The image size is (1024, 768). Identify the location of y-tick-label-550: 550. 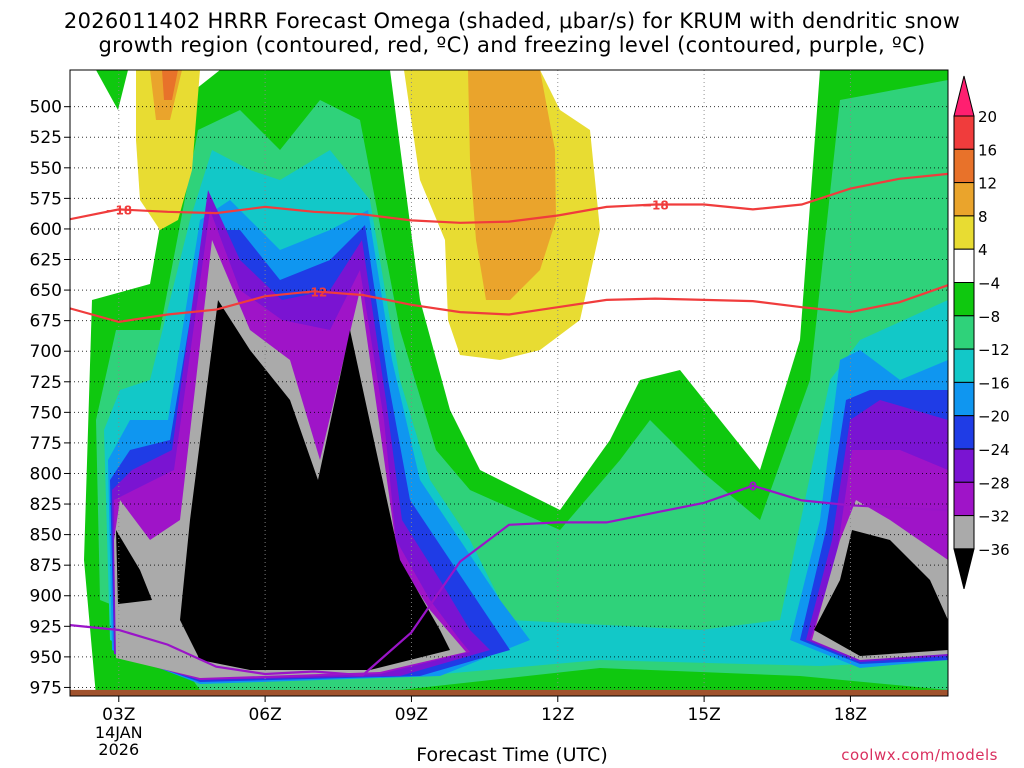
(46, 169).